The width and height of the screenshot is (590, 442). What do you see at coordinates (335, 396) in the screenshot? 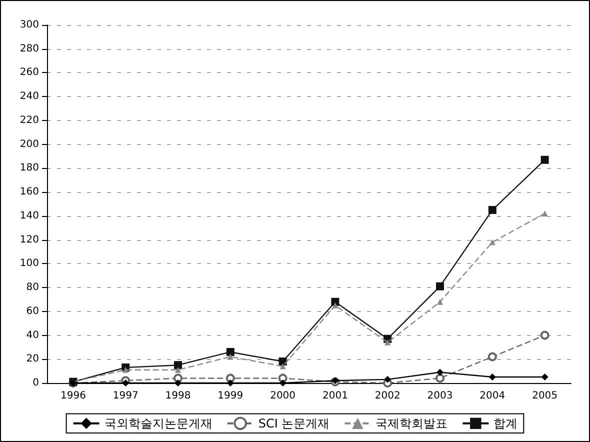
I see `x-tick-label: 2001` at bounding box center [335, 396].